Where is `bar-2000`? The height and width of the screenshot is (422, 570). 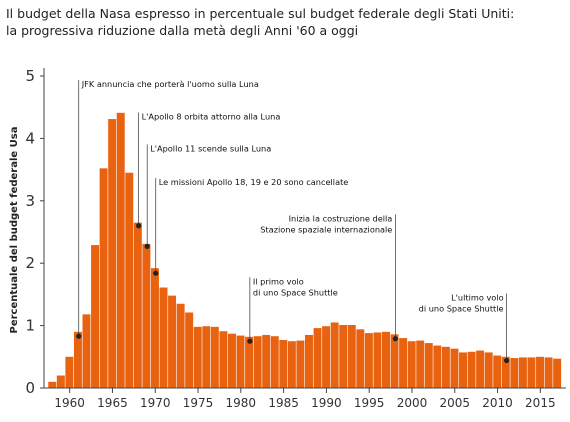
bar-2000 is located at coordinates (411, 364).